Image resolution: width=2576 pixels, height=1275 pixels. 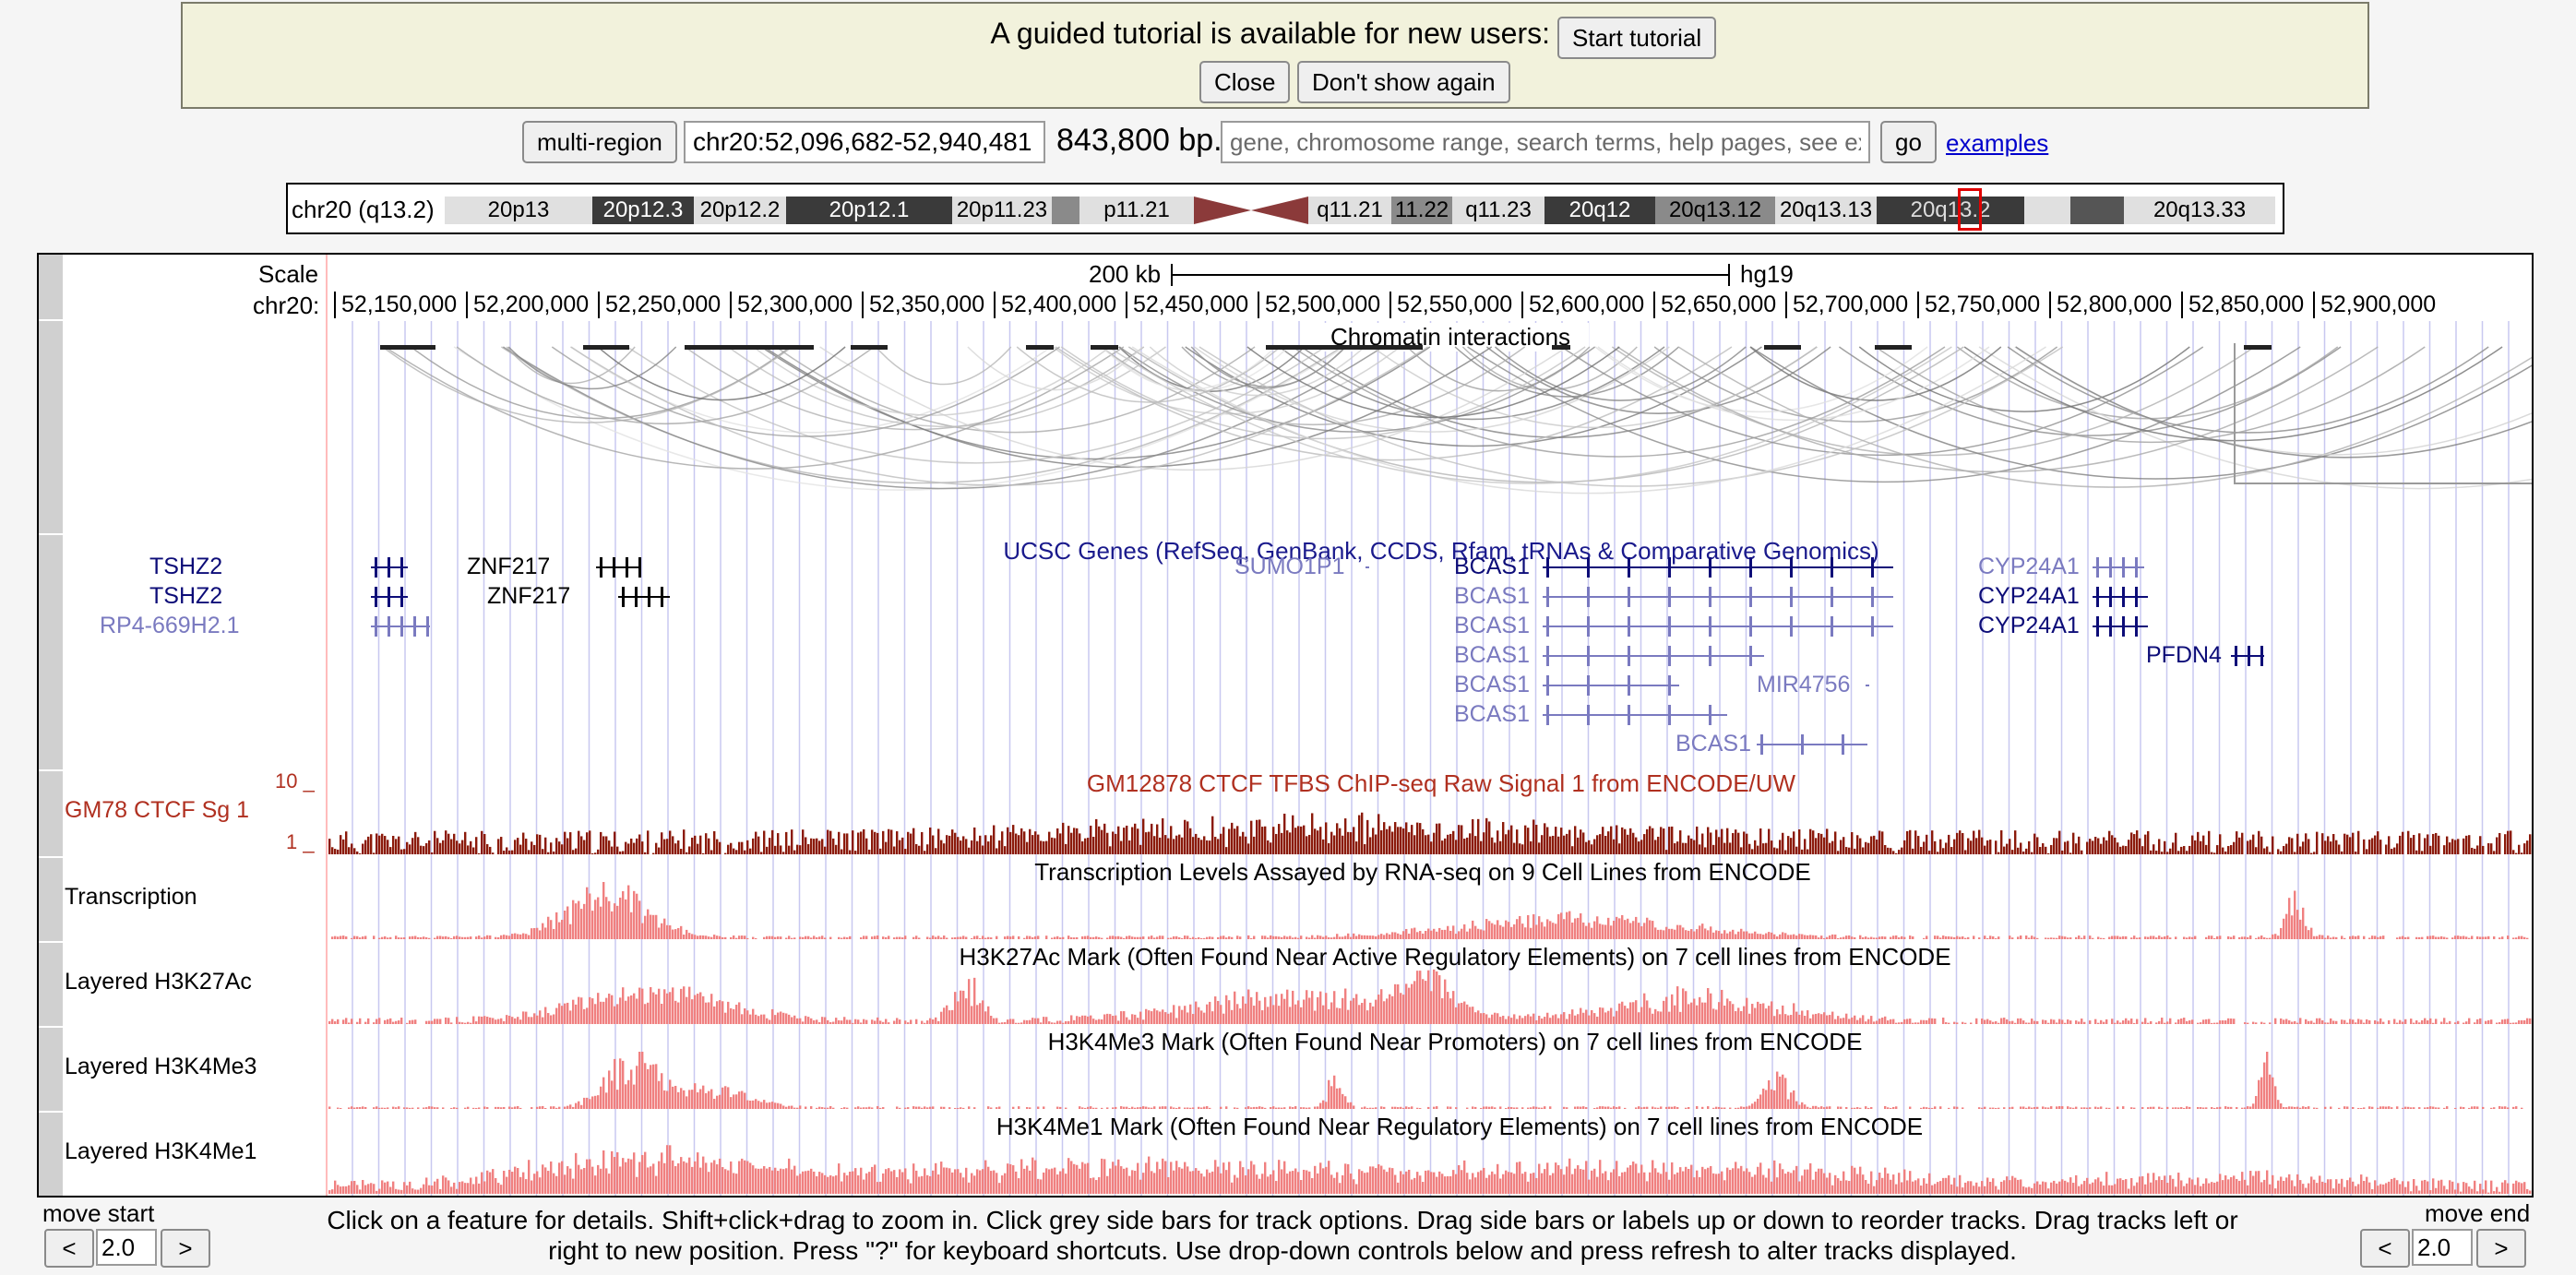 What do you see at coordinates (1599, 210) in the screenshot?
I see `band: 20q12` at bounding box center [1599, 210].